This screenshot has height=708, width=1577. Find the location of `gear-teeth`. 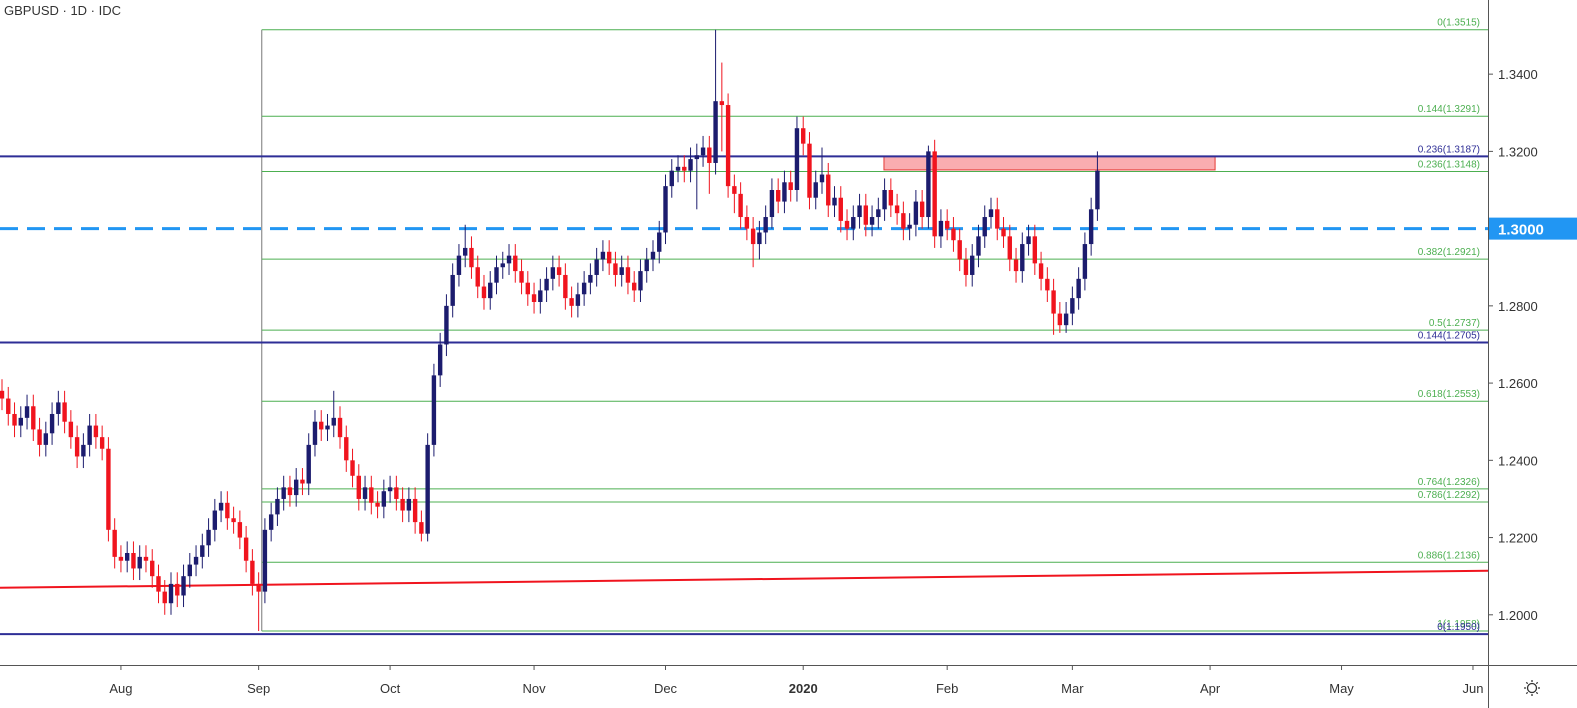

gear-teeth is located at coordinates (1532, 688).